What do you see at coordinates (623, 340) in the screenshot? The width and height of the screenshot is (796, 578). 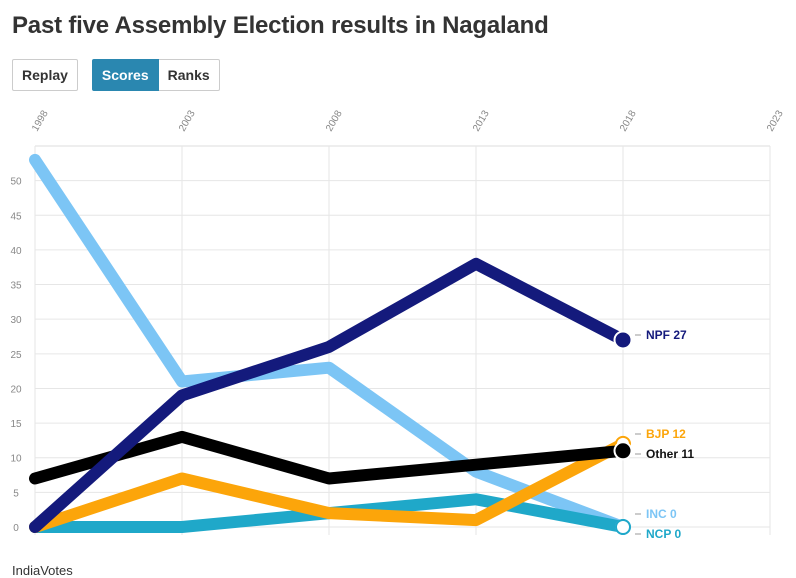 I see `end-marker-npf` at bounding box center [623, 340].